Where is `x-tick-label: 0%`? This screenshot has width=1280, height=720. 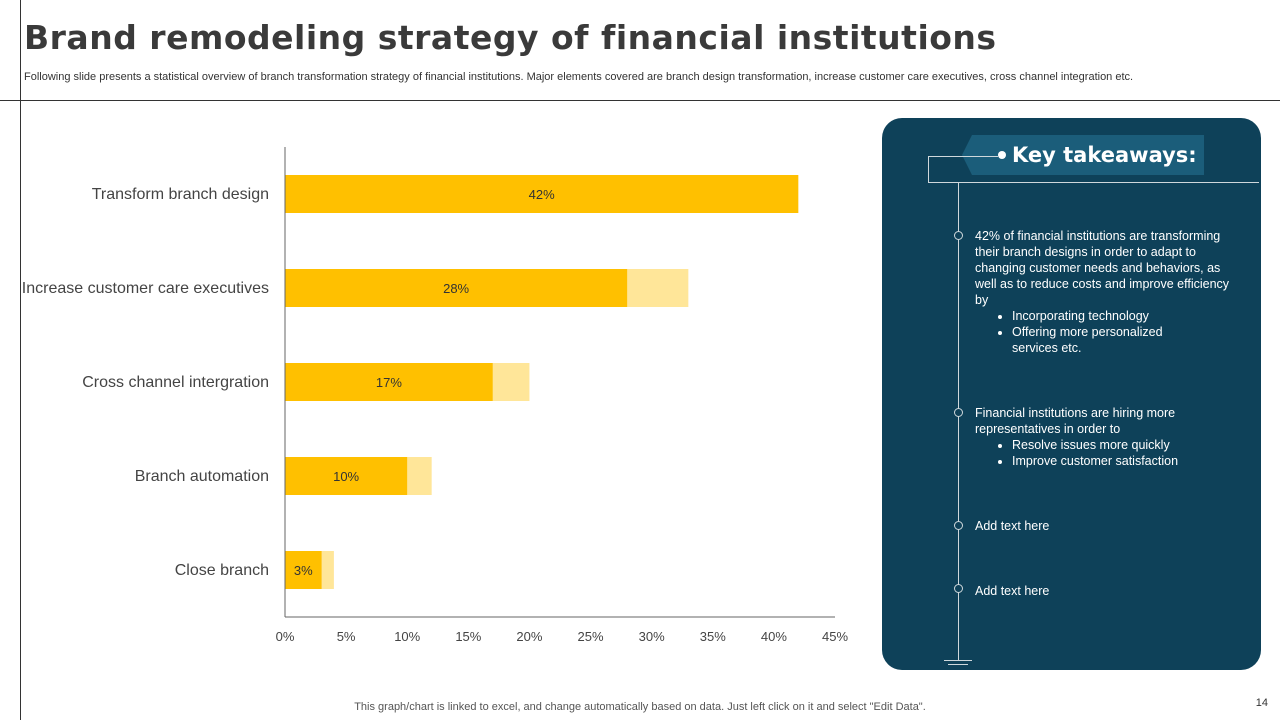 x-tick-label: 0% is located at coordinates (285, 636).